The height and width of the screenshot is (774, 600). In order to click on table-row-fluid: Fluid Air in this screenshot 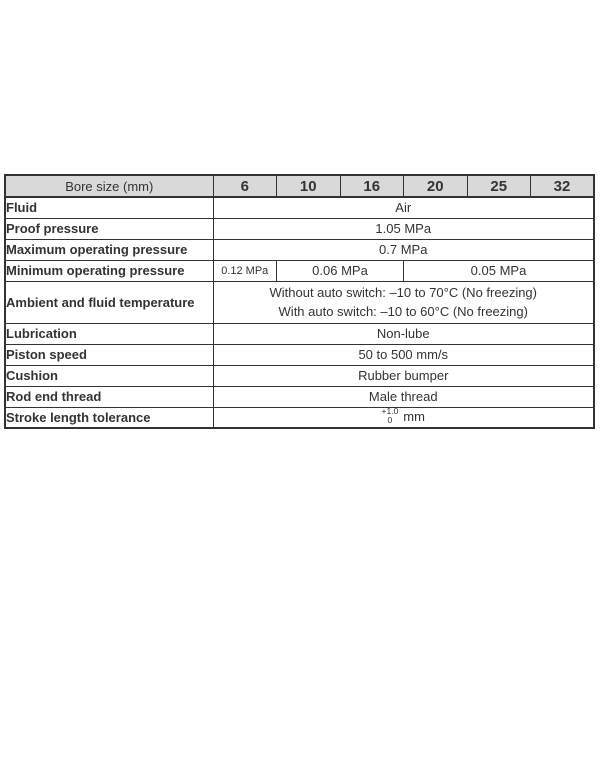, I will do `click(299, 207)`.